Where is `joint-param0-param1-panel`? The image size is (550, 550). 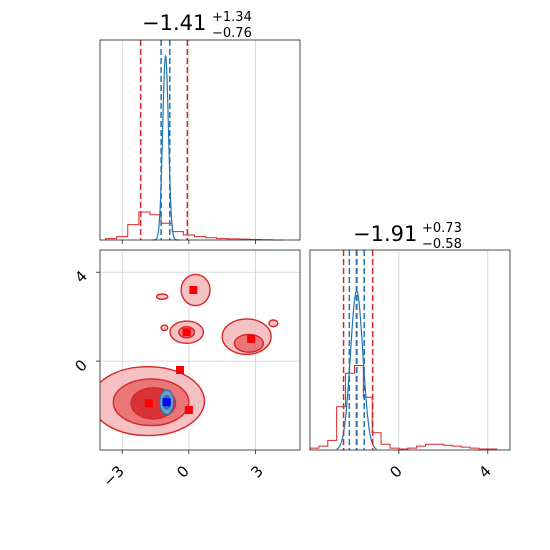
joint-param0-param1-panel is located at coordinates (198, 351).